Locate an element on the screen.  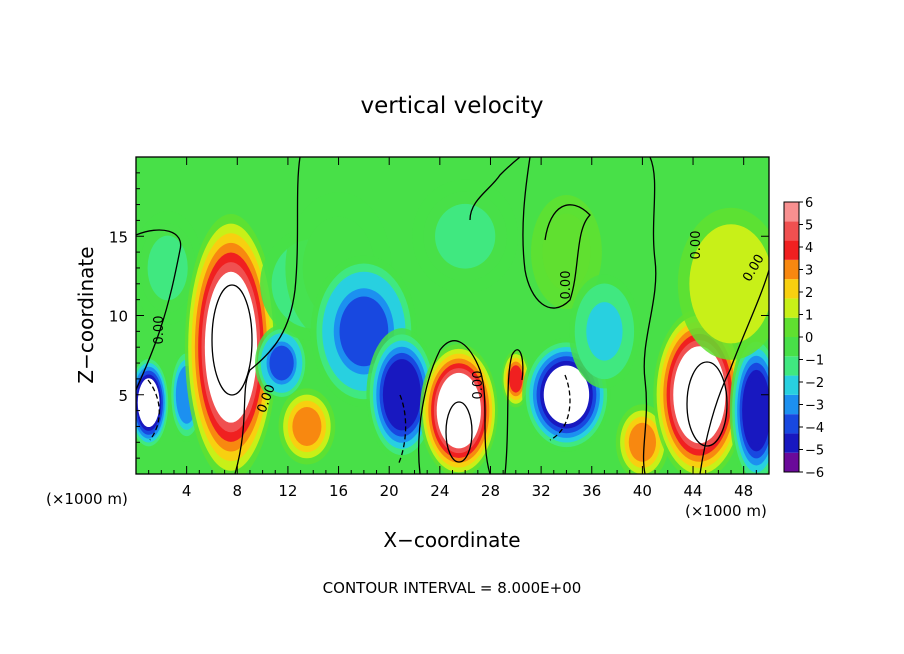
colorbar-tick-label: 4 is located at coordinates (809, 248).